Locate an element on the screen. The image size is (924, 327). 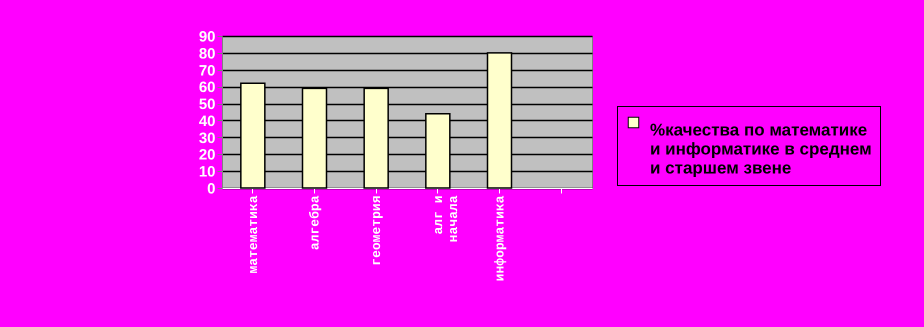
y-tick-label: 70 is located at coordinates (207, 71).